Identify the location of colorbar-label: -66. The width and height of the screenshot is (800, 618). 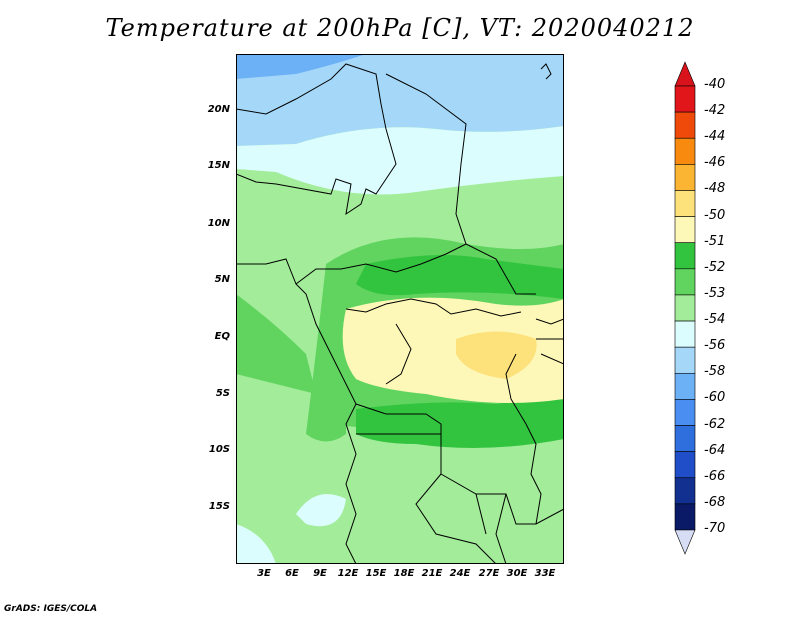
(715, 476).